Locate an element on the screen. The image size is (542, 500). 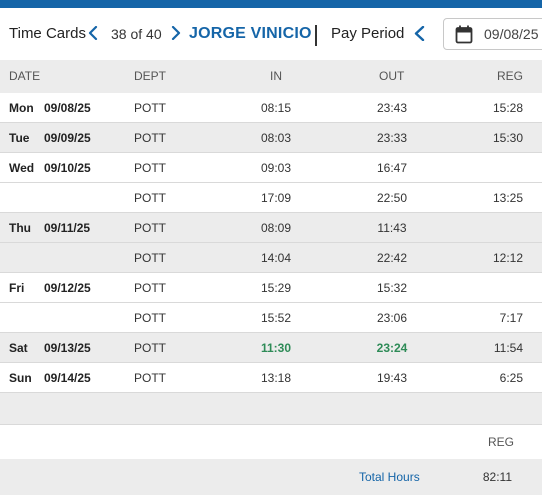
calendar-icon is located at coordinates (464, 34).